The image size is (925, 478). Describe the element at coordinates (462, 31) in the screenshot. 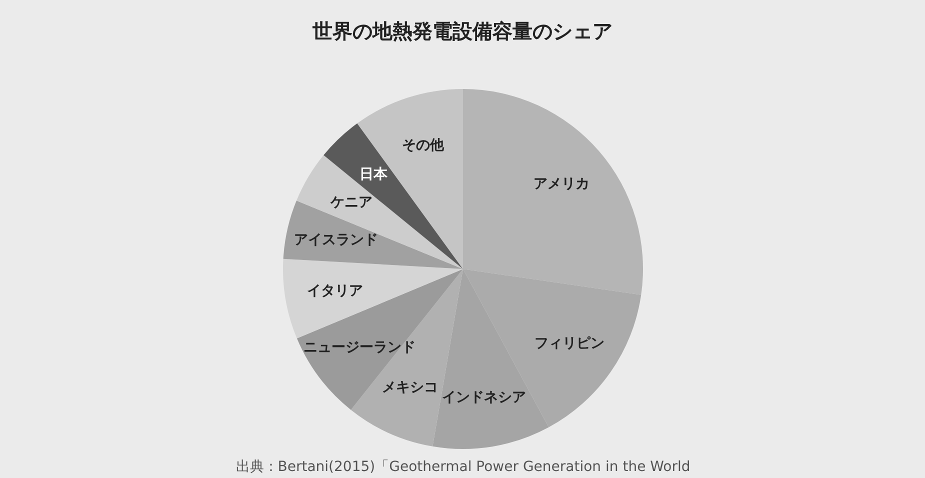

I see `chart-title: 世界の地熱発電設備容量のシェア` at that location.